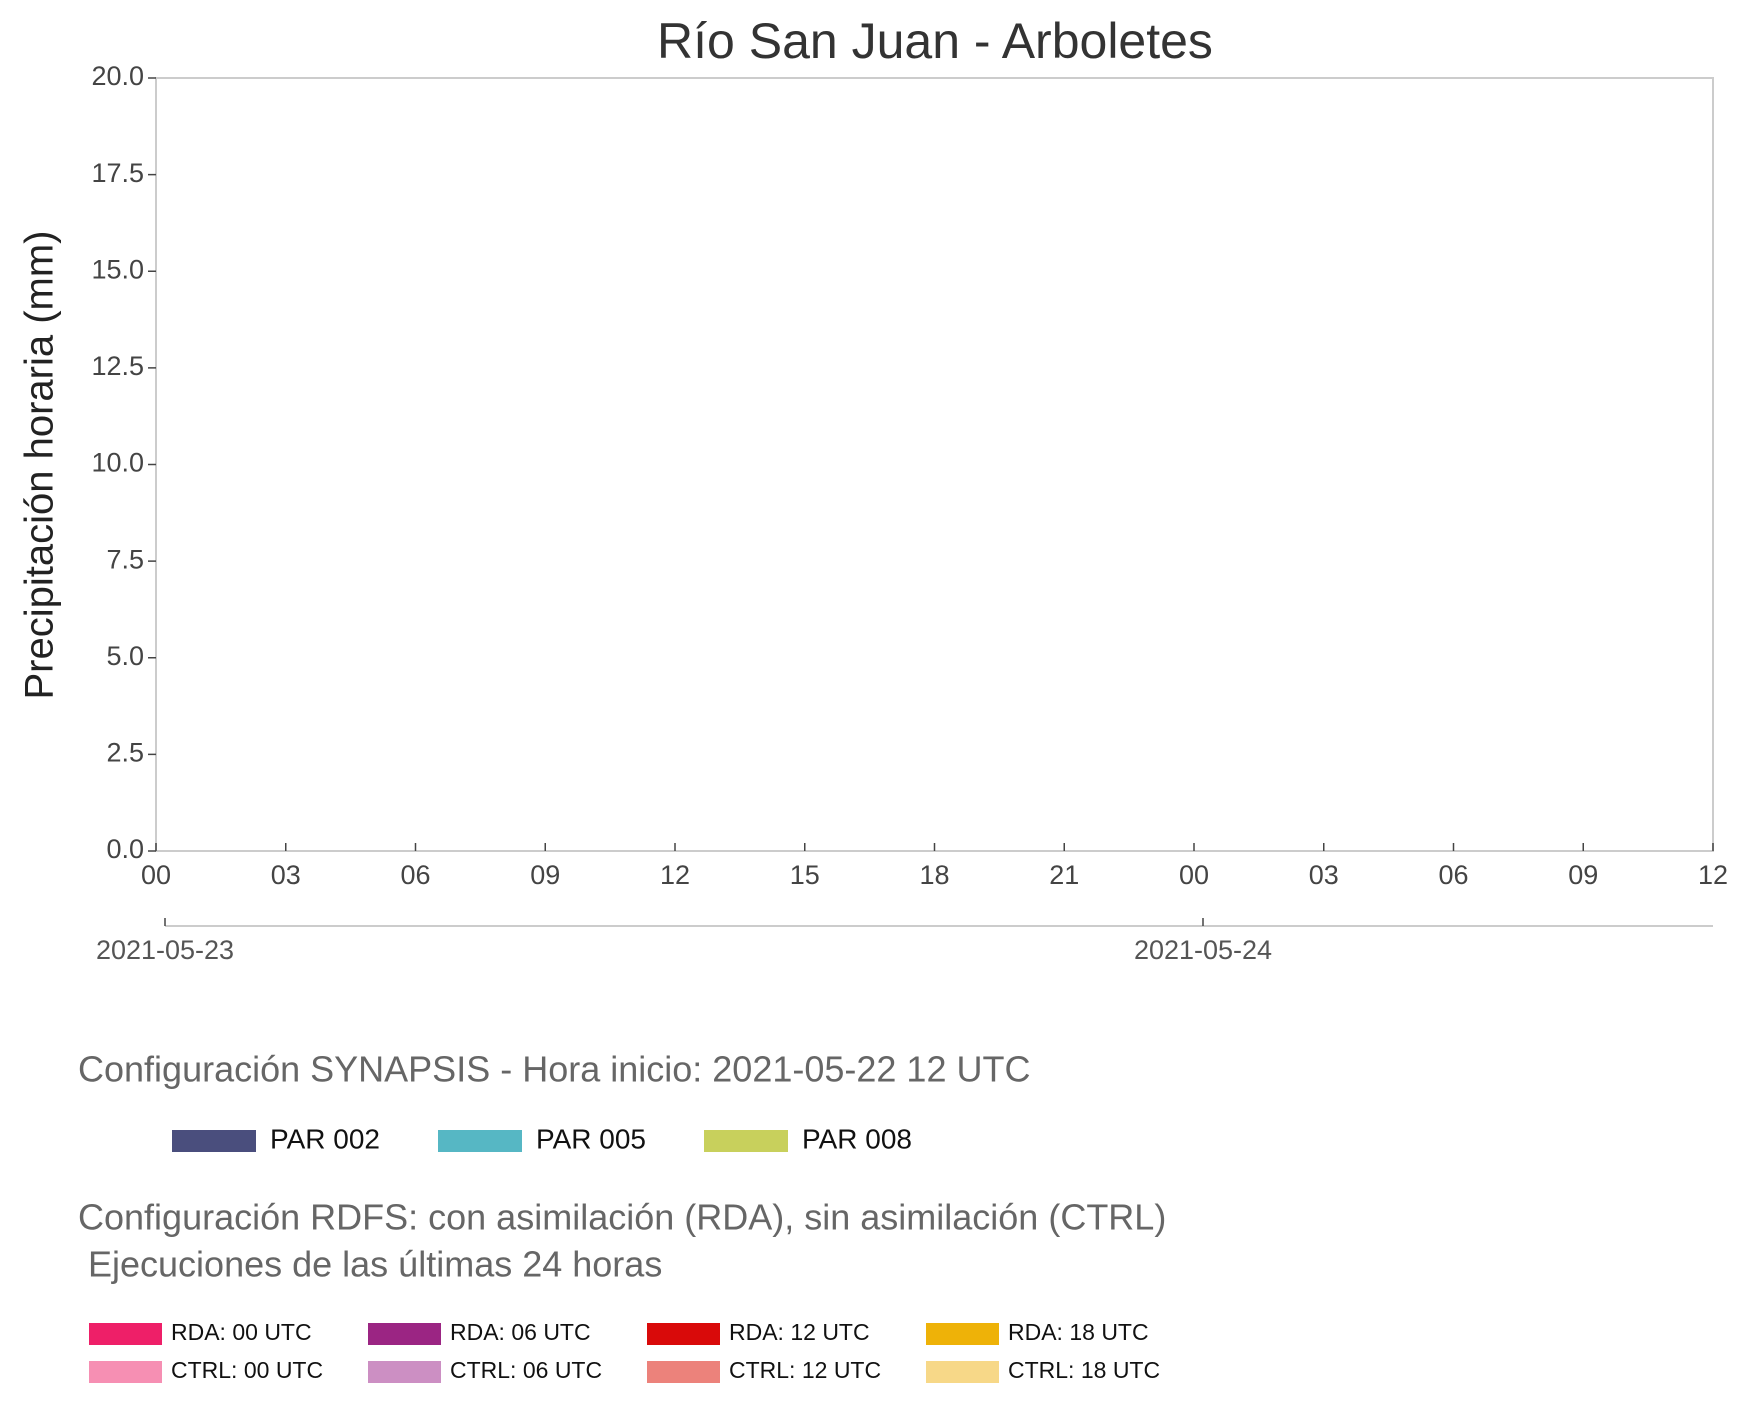 This screenshot has height=1410, width=1743. What do you see at coordinates (1084, 1370) in the screenshot?
I see `legend-label: CTRL: 18 UTC` at bounding box center [1084, 1370].